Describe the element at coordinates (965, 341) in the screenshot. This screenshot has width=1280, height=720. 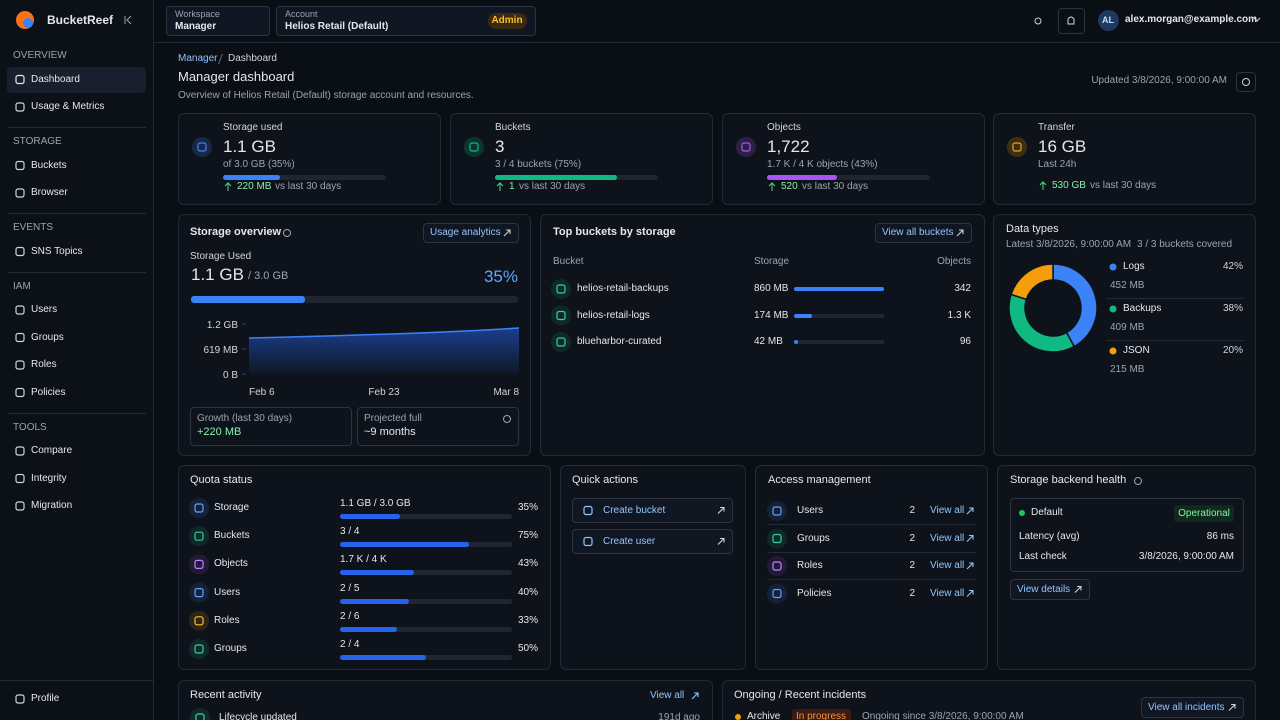
I see `text: 96` at that location.